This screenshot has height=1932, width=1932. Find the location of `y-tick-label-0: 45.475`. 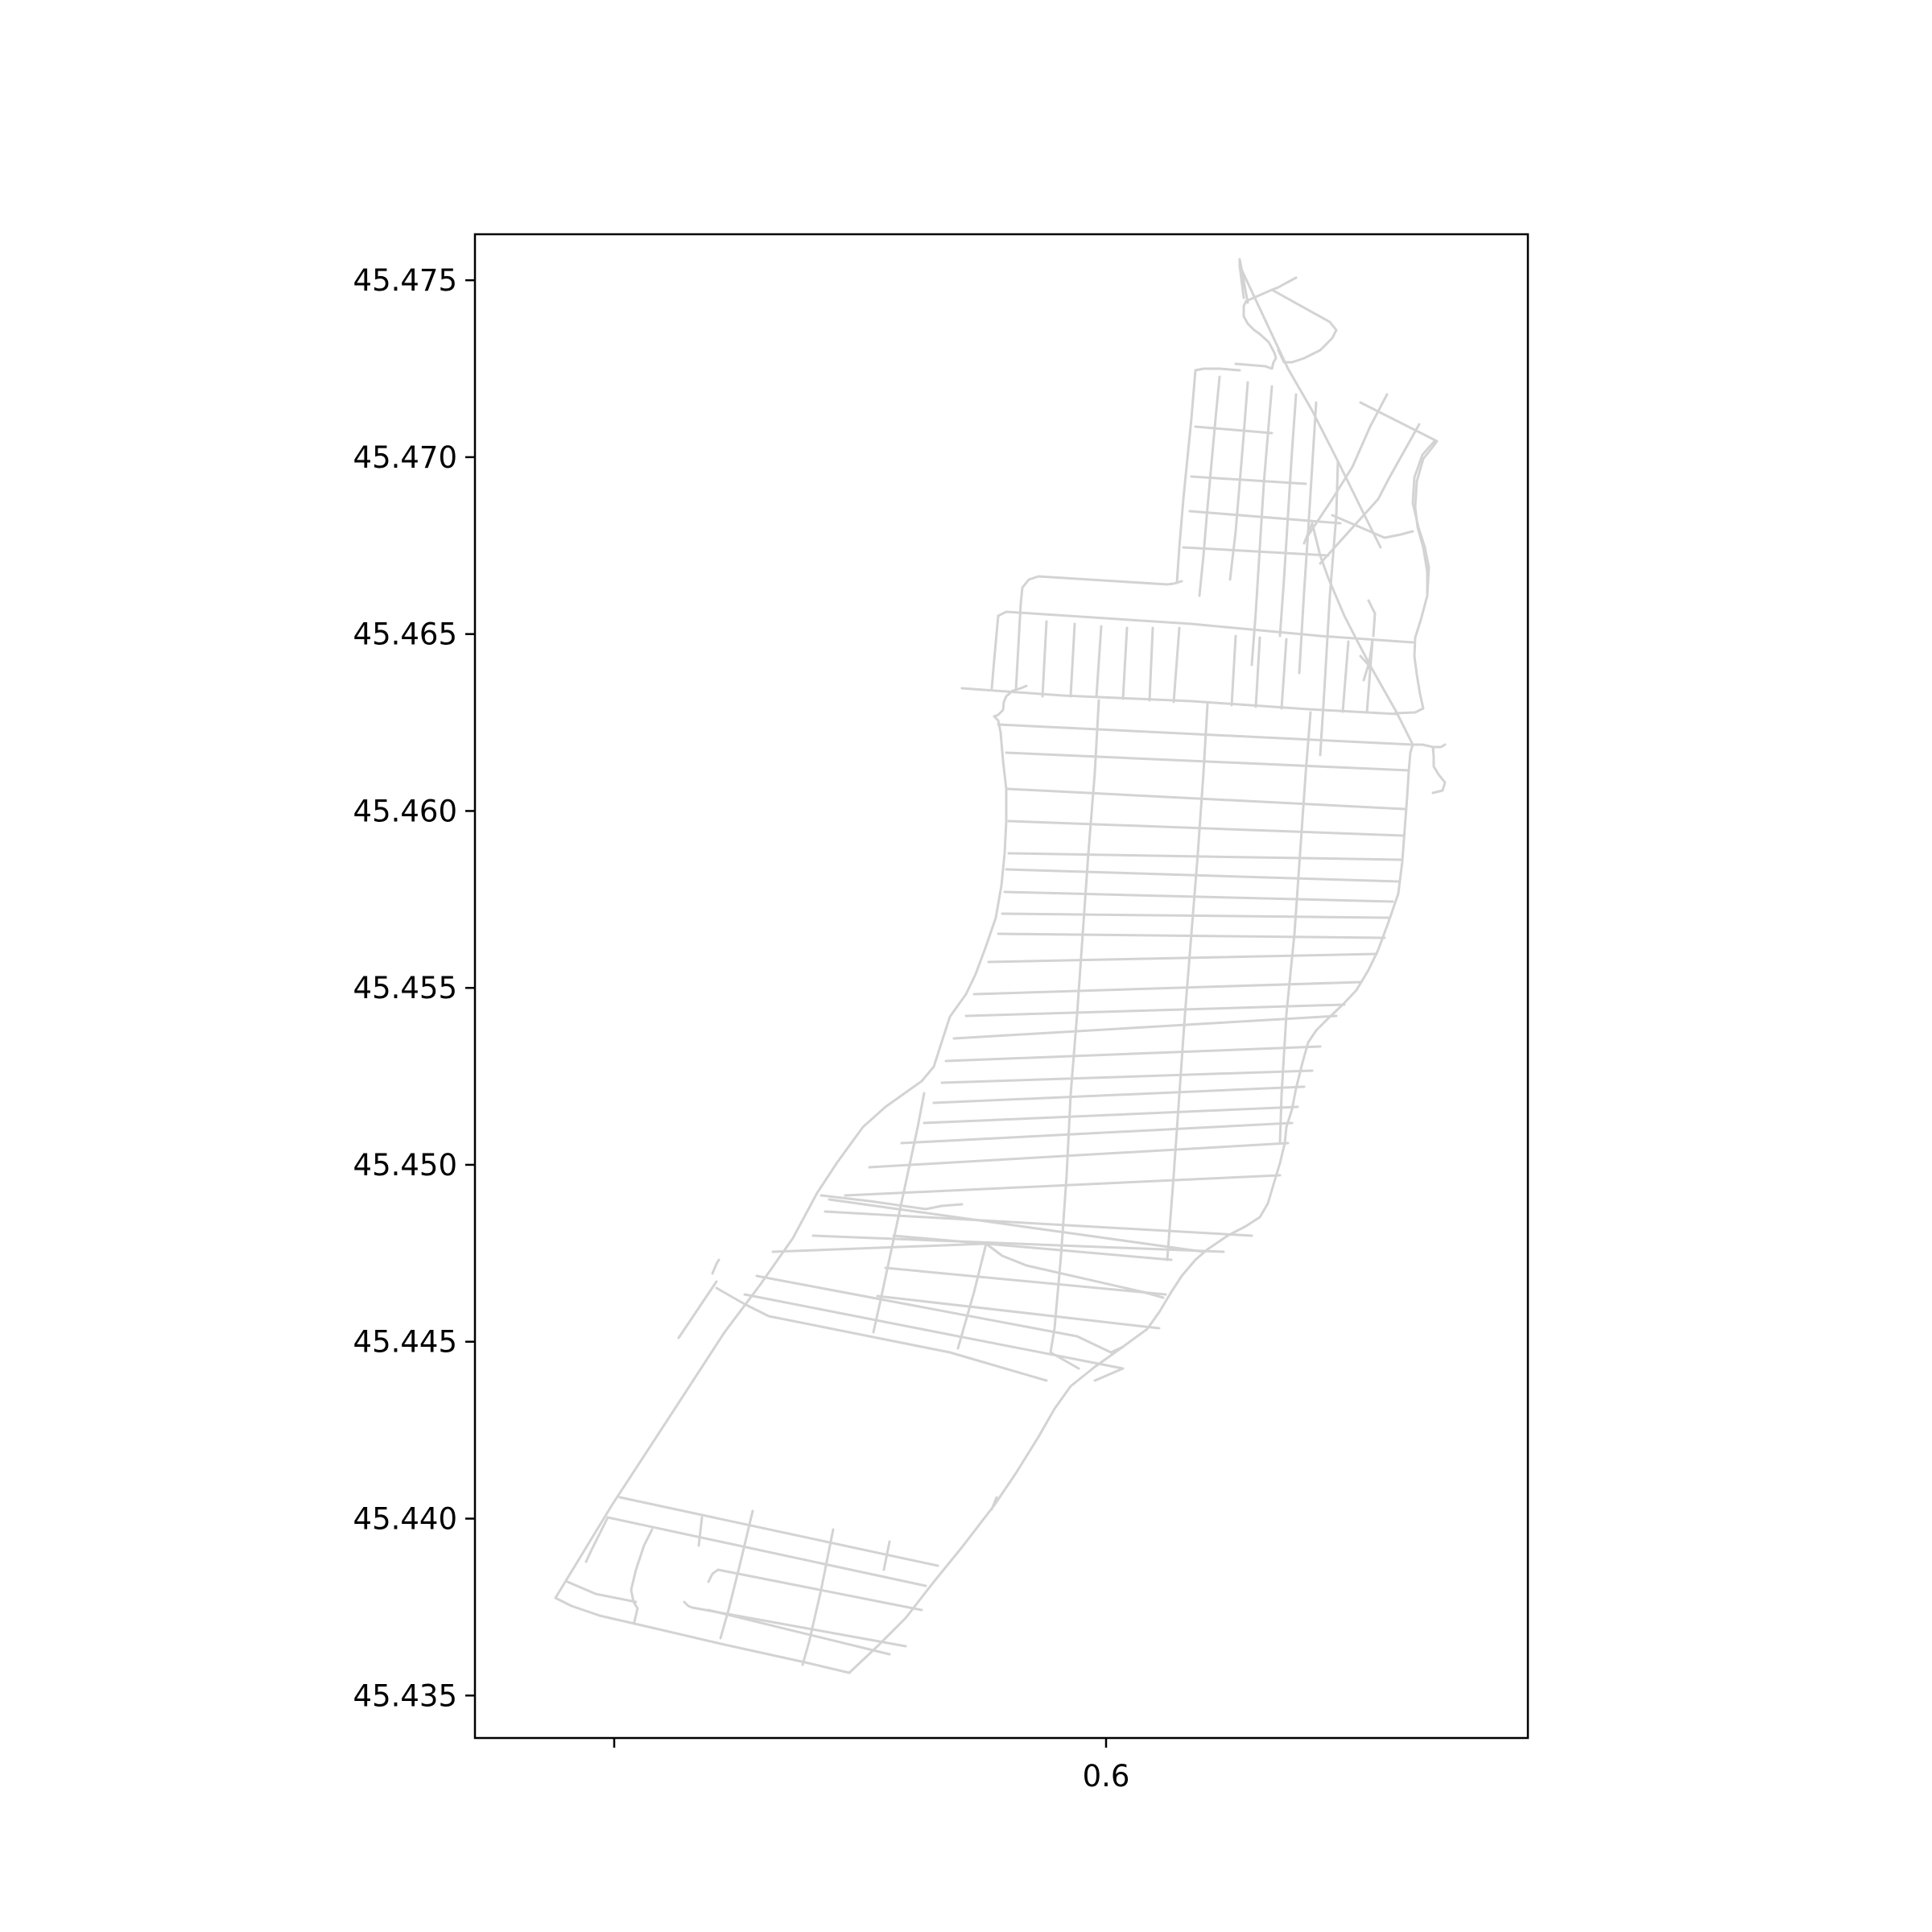

y-tick-label-0: 45.475 is located at coordinates (405, 280).